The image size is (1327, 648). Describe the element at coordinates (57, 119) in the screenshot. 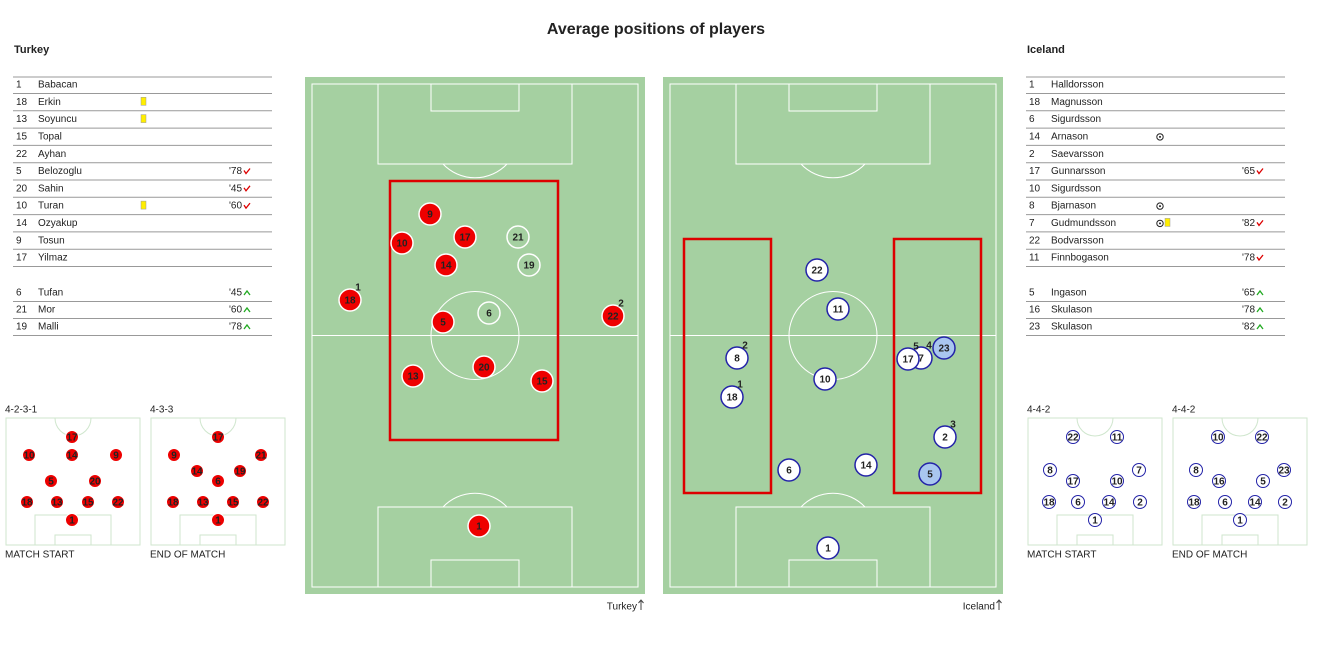

I see `player-name: Soyuncu` at that location.